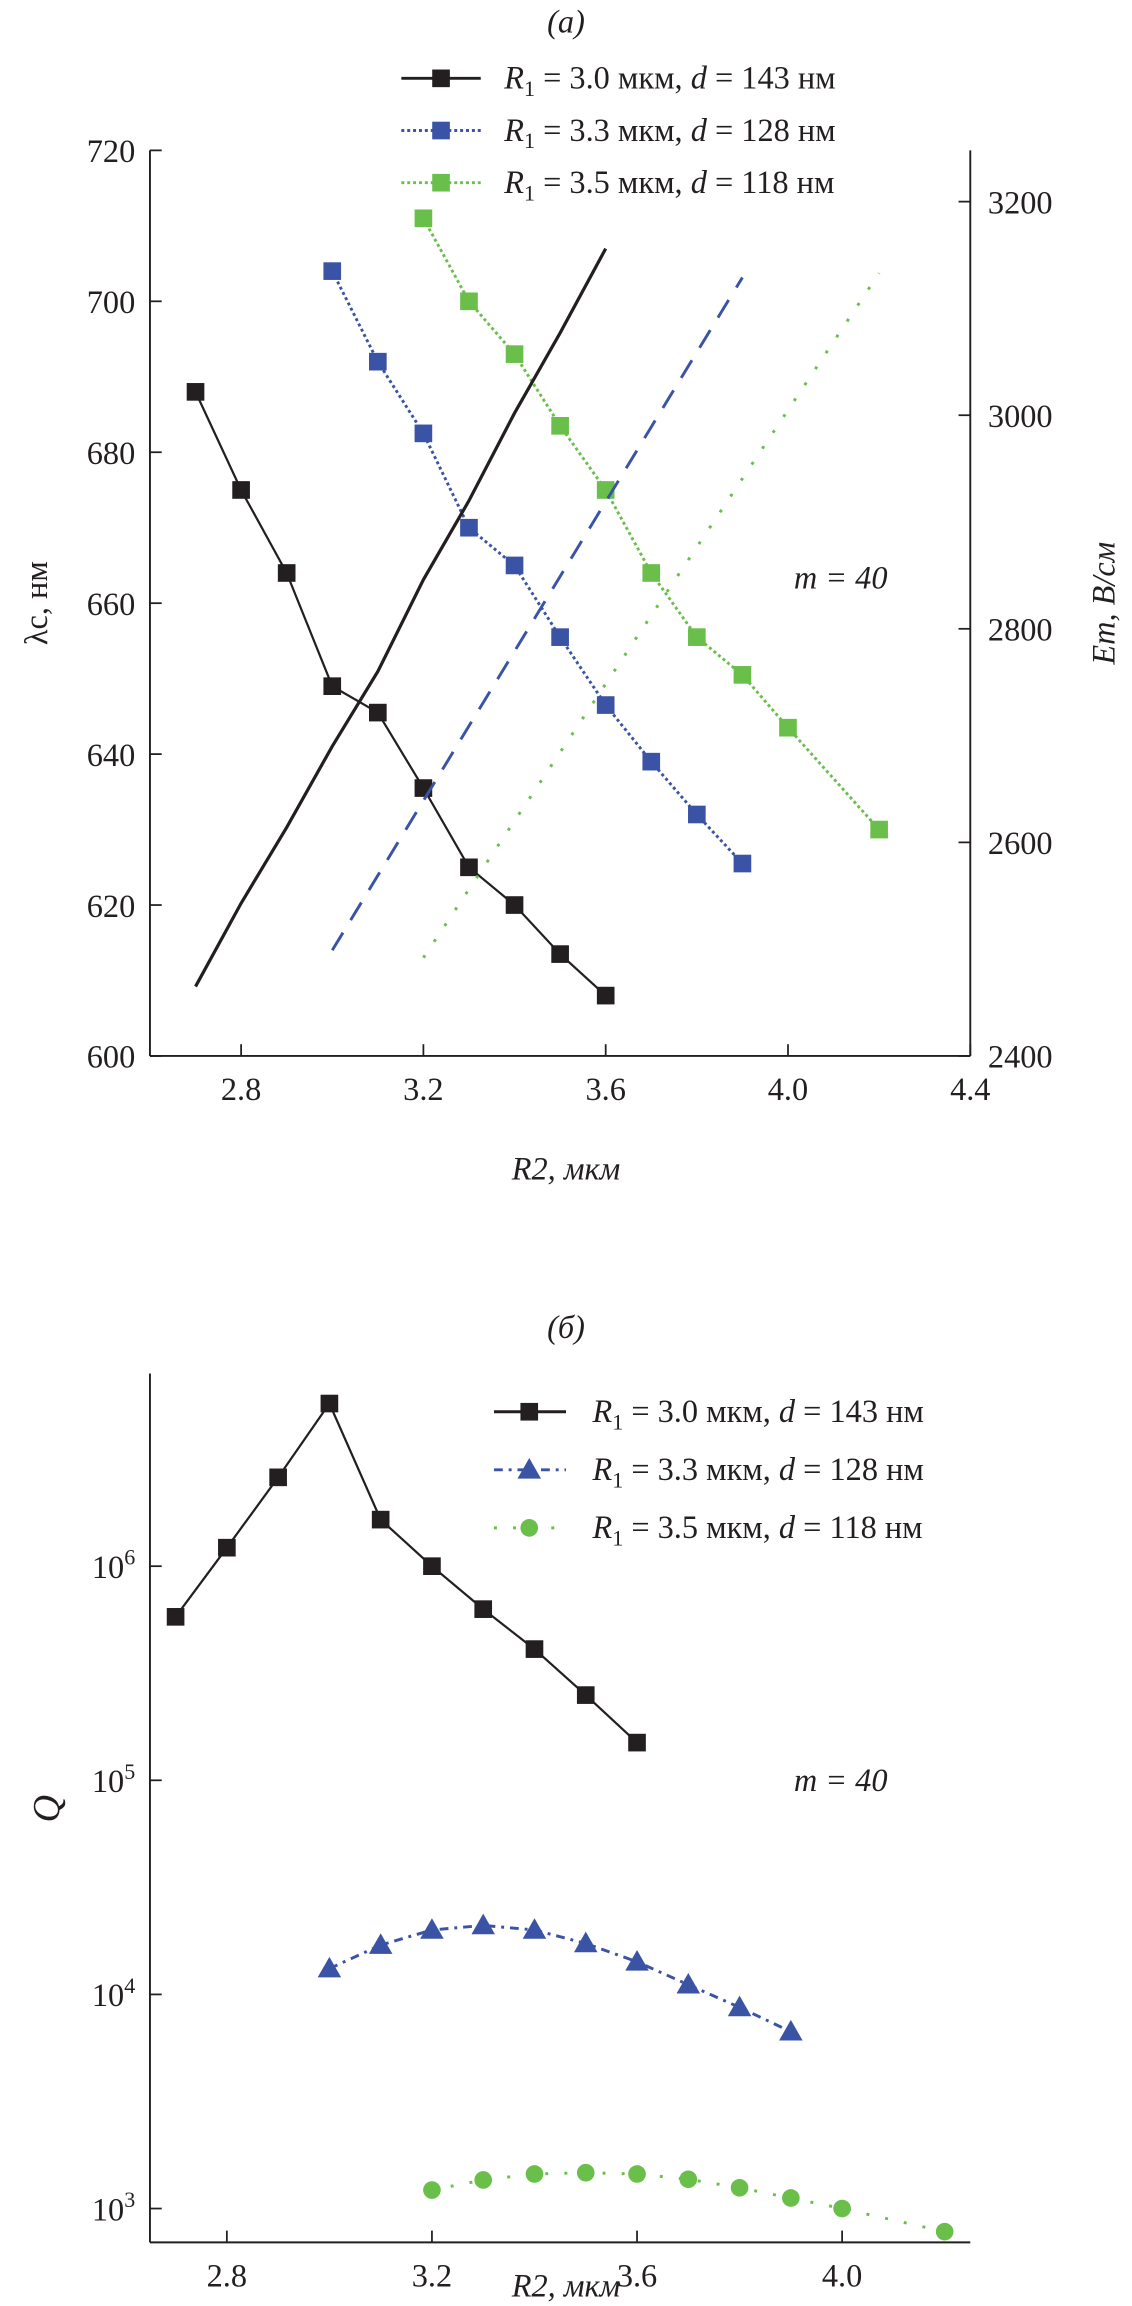  What do you see at coordinates (1020, 202) in the screenshot?
I see `y2-tick-label: 3200` at bounding box center [1020, 202].